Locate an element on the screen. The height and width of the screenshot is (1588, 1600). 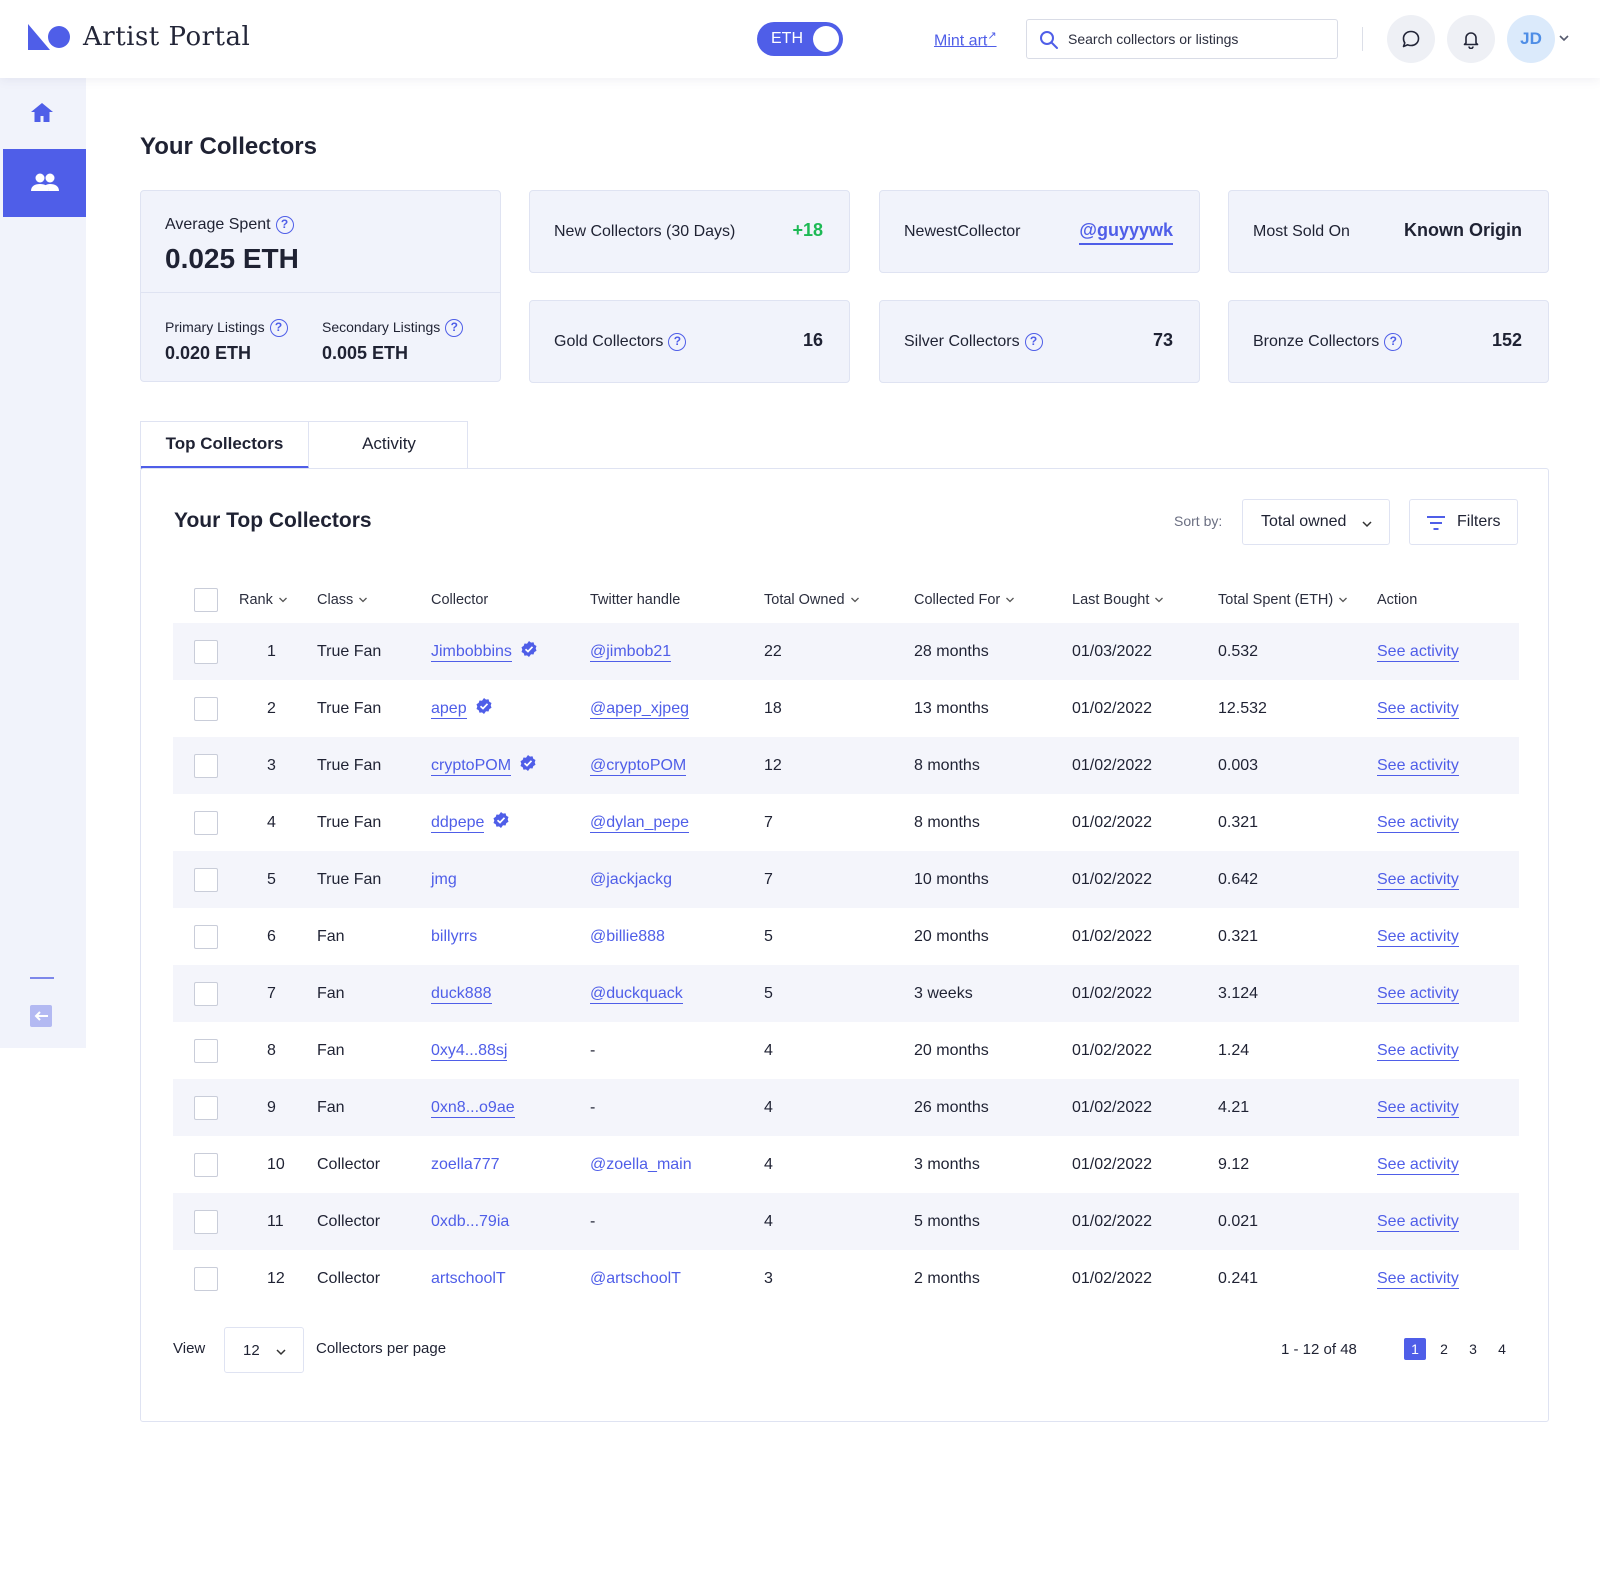
page-3-button: 3 is located at coordinates (1473, 1349).